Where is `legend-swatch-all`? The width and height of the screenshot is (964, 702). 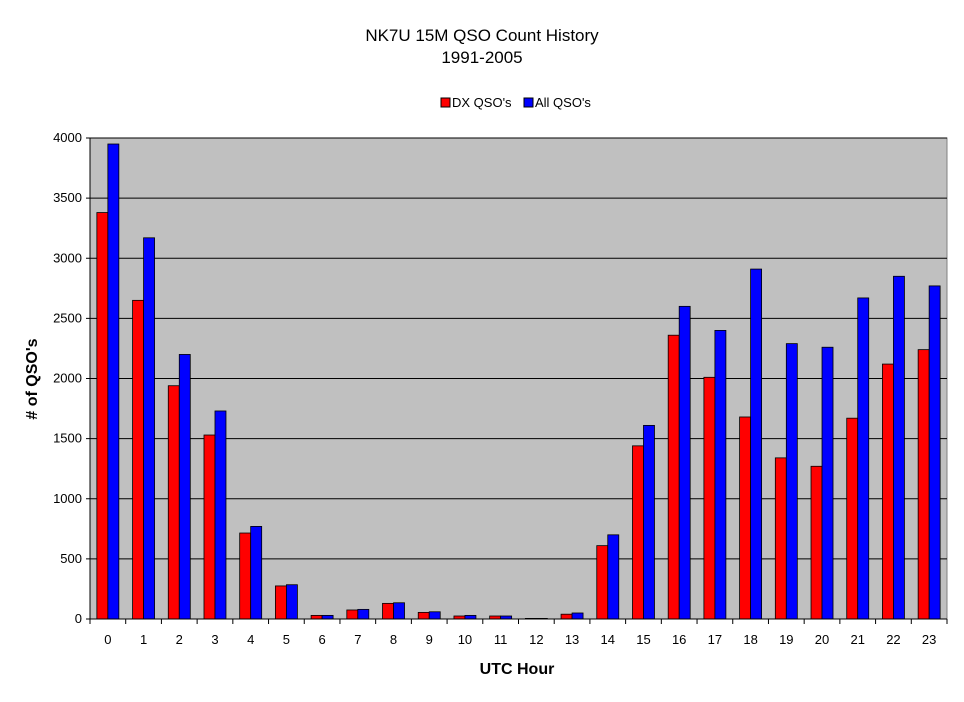 legend-swatch-all is located at coordinates (528, 102).